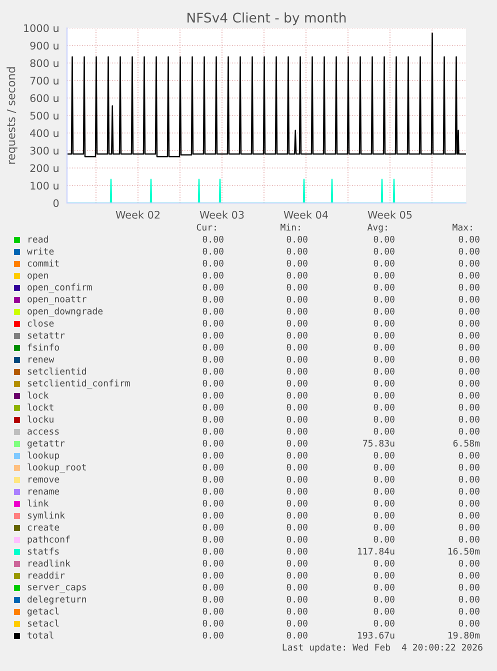  What do you see at coordinates (43, 263) in the screenshot?
I see `legend-label: commit` at bounding box center [43, 263].